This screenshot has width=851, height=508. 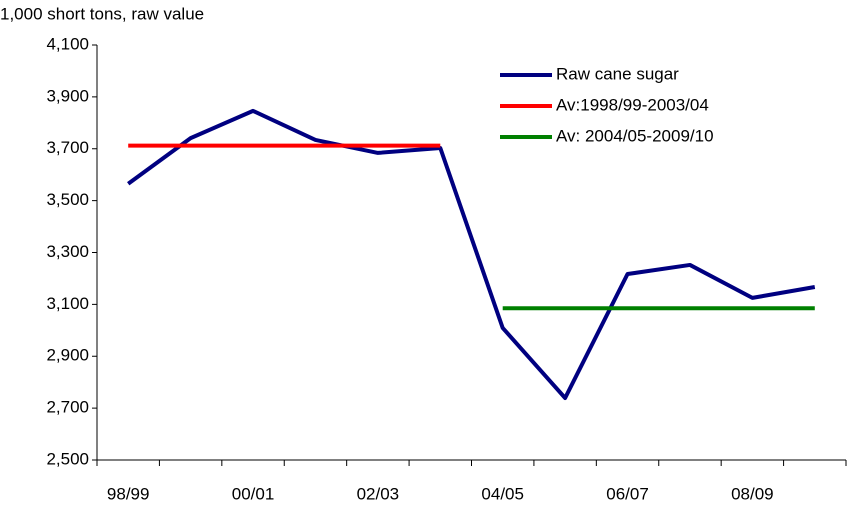 I want to click on x-tick-label: 08/09, so click(x=752, y=493).